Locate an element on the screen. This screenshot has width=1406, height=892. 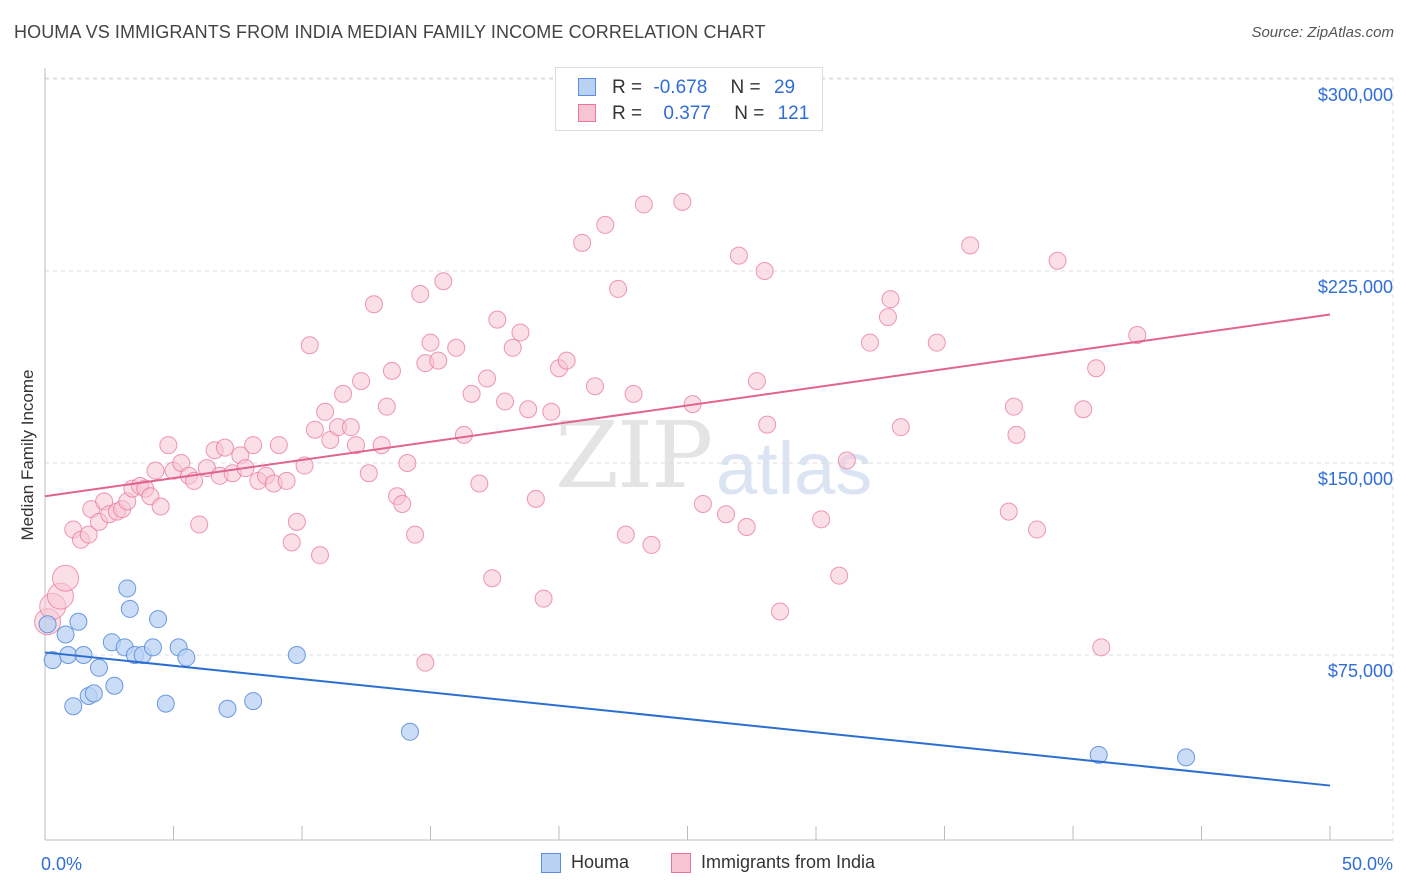
houma-n-value: 29 is located at coordinates (784, 87).